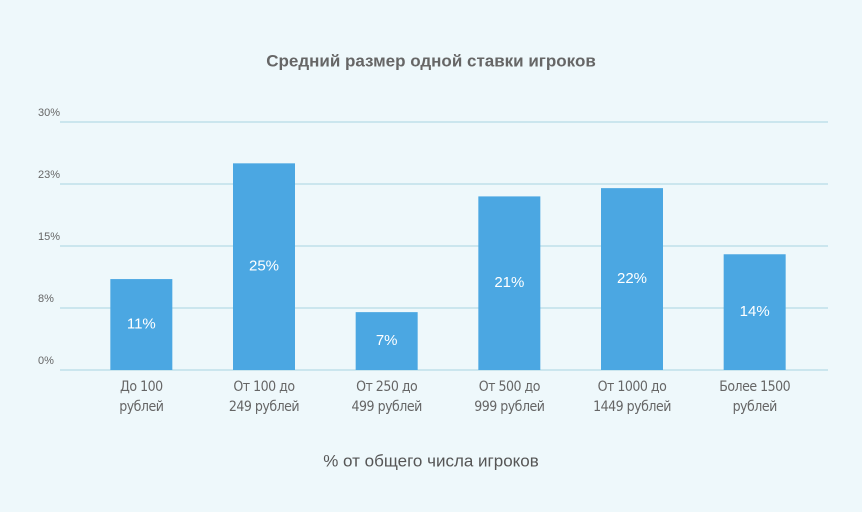 The width and height of the screenshot is (862, 512). What do you see at coordinates (431, 460) in the screenshot?
I see `x-axis-label: % от общего числа игроков` at bounding box center [431, 460].